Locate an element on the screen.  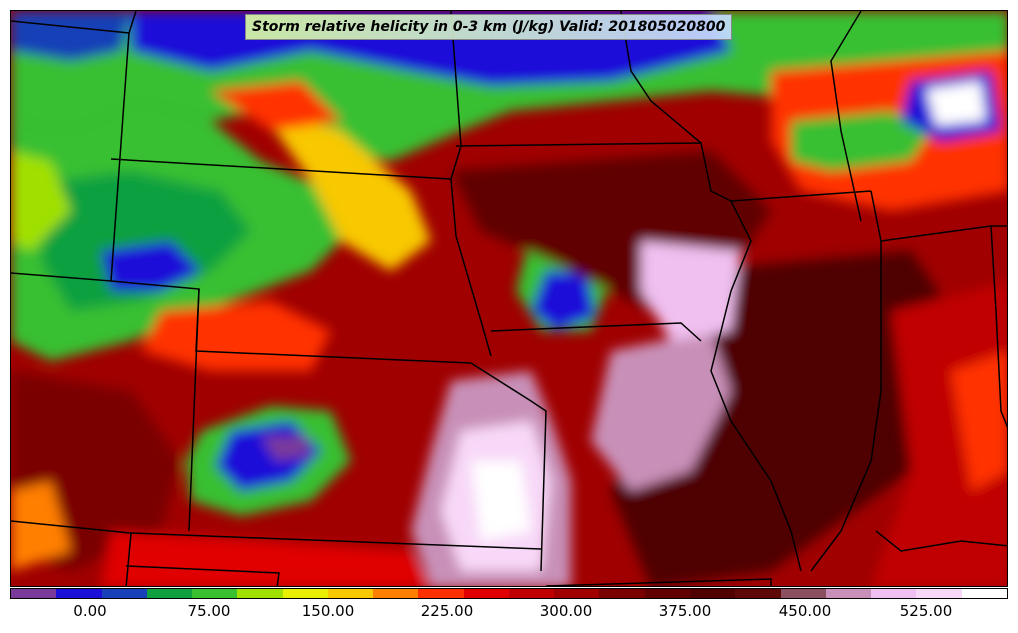
colorbar-tick-label: 300.00 is located at coordinates (566, 611).